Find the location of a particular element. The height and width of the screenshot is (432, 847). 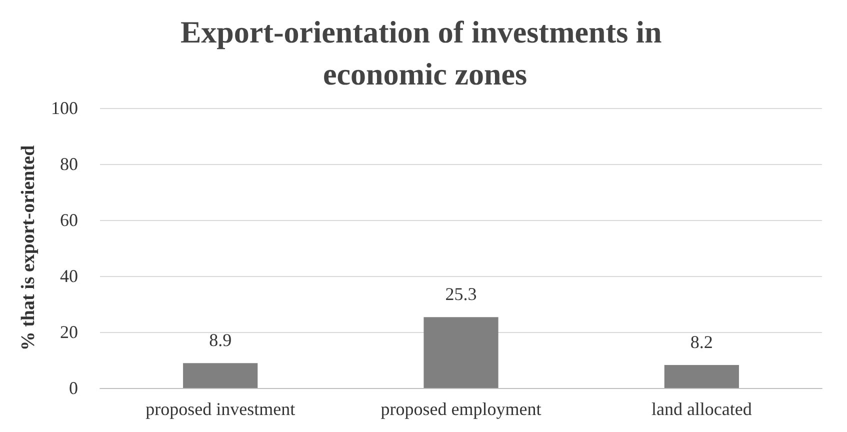

y-tick-label: 0 is located at coordinates (73, 388).